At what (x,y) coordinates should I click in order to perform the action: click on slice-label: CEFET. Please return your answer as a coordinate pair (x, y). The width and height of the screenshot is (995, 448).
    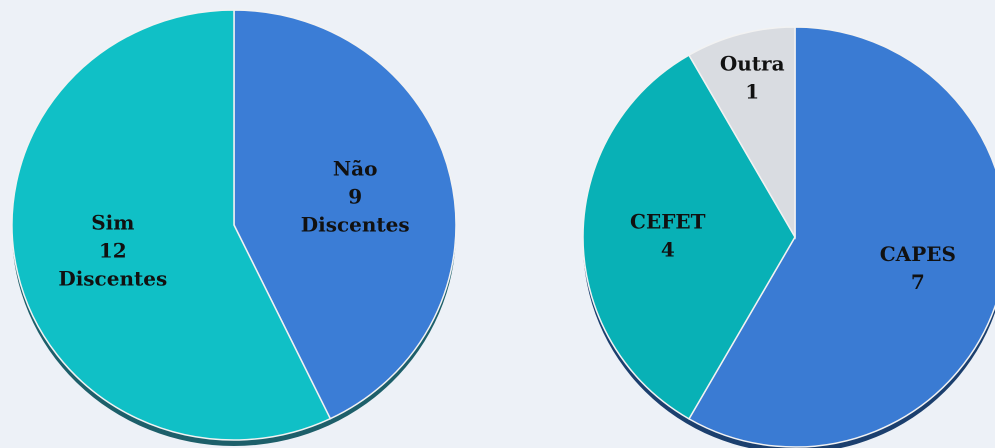
    Looking at the image, I should click on (668, 222).